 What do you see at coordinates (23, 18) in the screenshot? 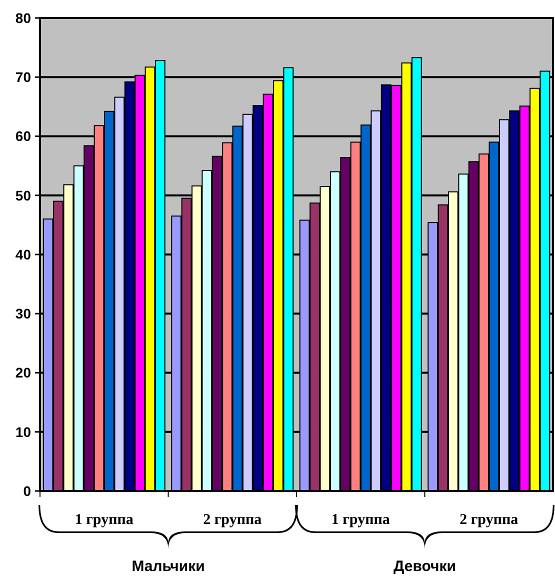
I see `y-tick-label: 80` at bounding box center [23, 18].